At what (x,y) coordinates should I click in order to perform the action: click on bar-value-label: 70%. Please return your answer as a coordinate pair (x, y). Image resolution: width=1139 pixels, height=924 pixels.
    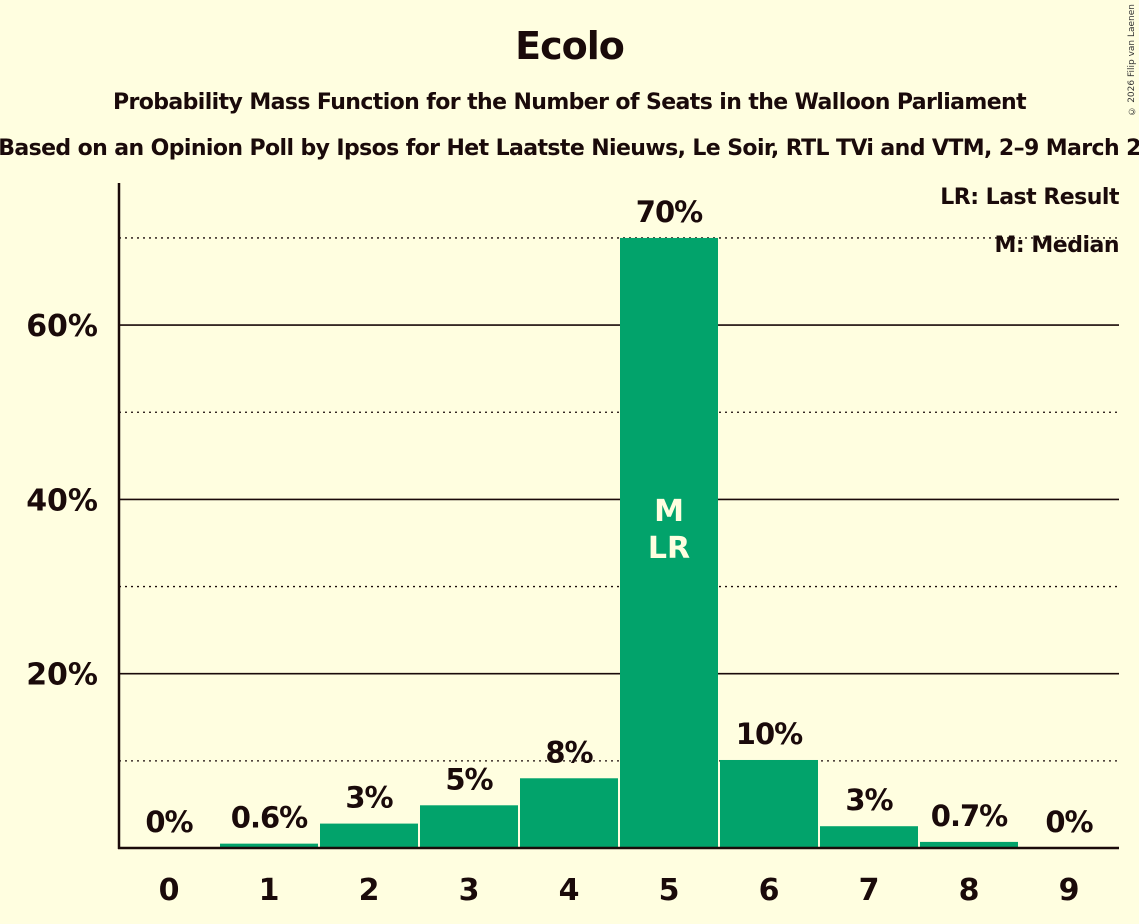
    Looking at the image, I should click on (669, 212).